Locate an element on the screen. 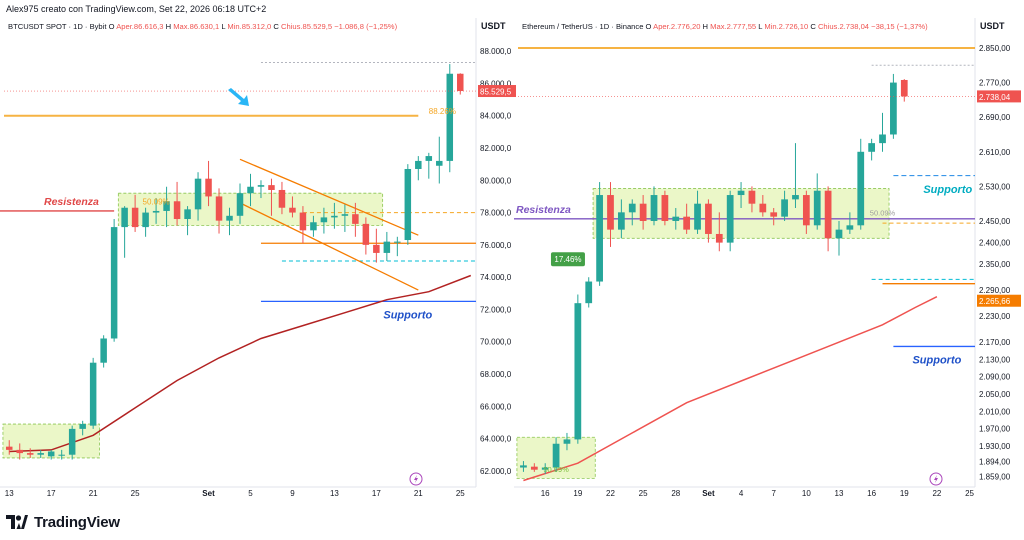 This screenshot has height=540, width=1024. y-tick-label: 2.230,00 is located at coordinates (995, 316).